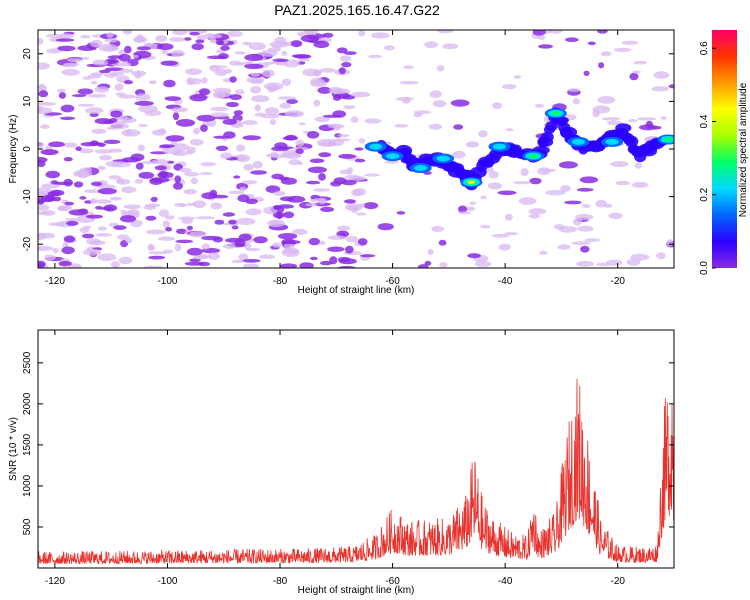  What do you see at coordinates (167, 281) in the screenshot?
I see `x-tick-label: -100` at bounding box center [167, 281].